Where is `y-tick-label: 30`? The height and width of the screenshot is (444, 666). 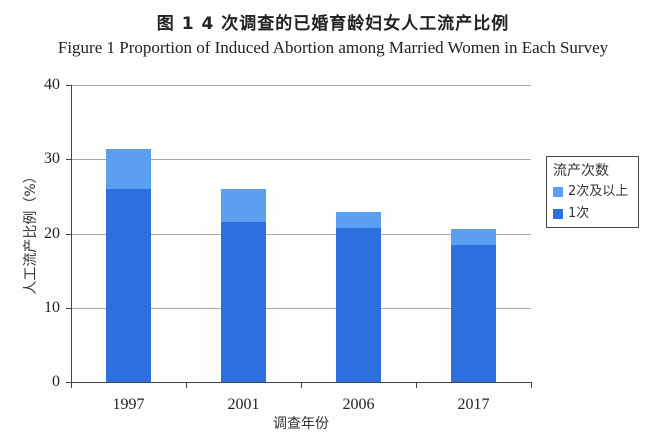 y-tick-label: 30 is located at coordinates (52, 159).